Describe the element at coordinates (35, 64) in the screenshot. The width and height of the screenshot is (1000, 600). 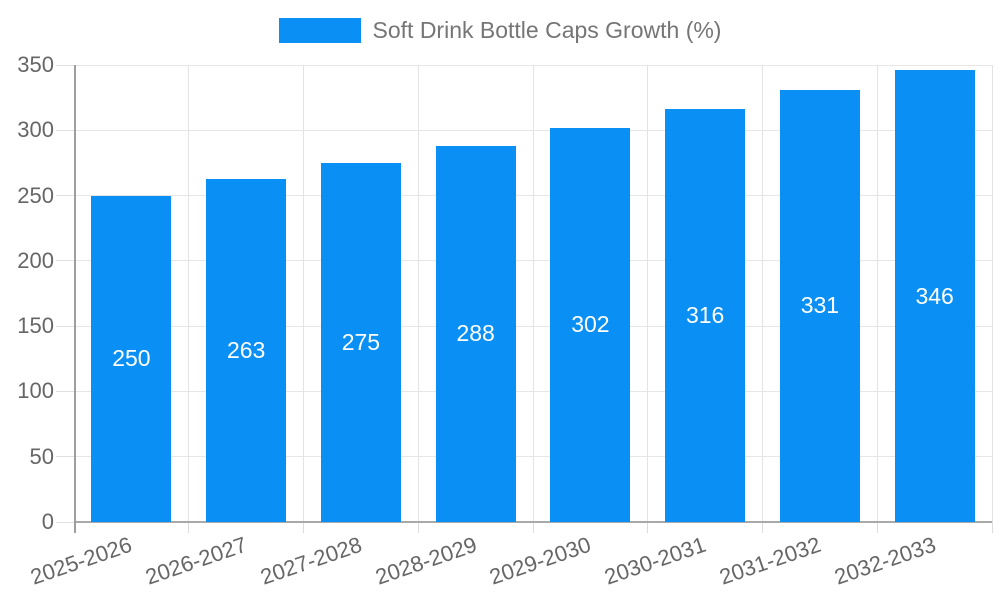
I see `y-axis-tick-label: 350` at that location.